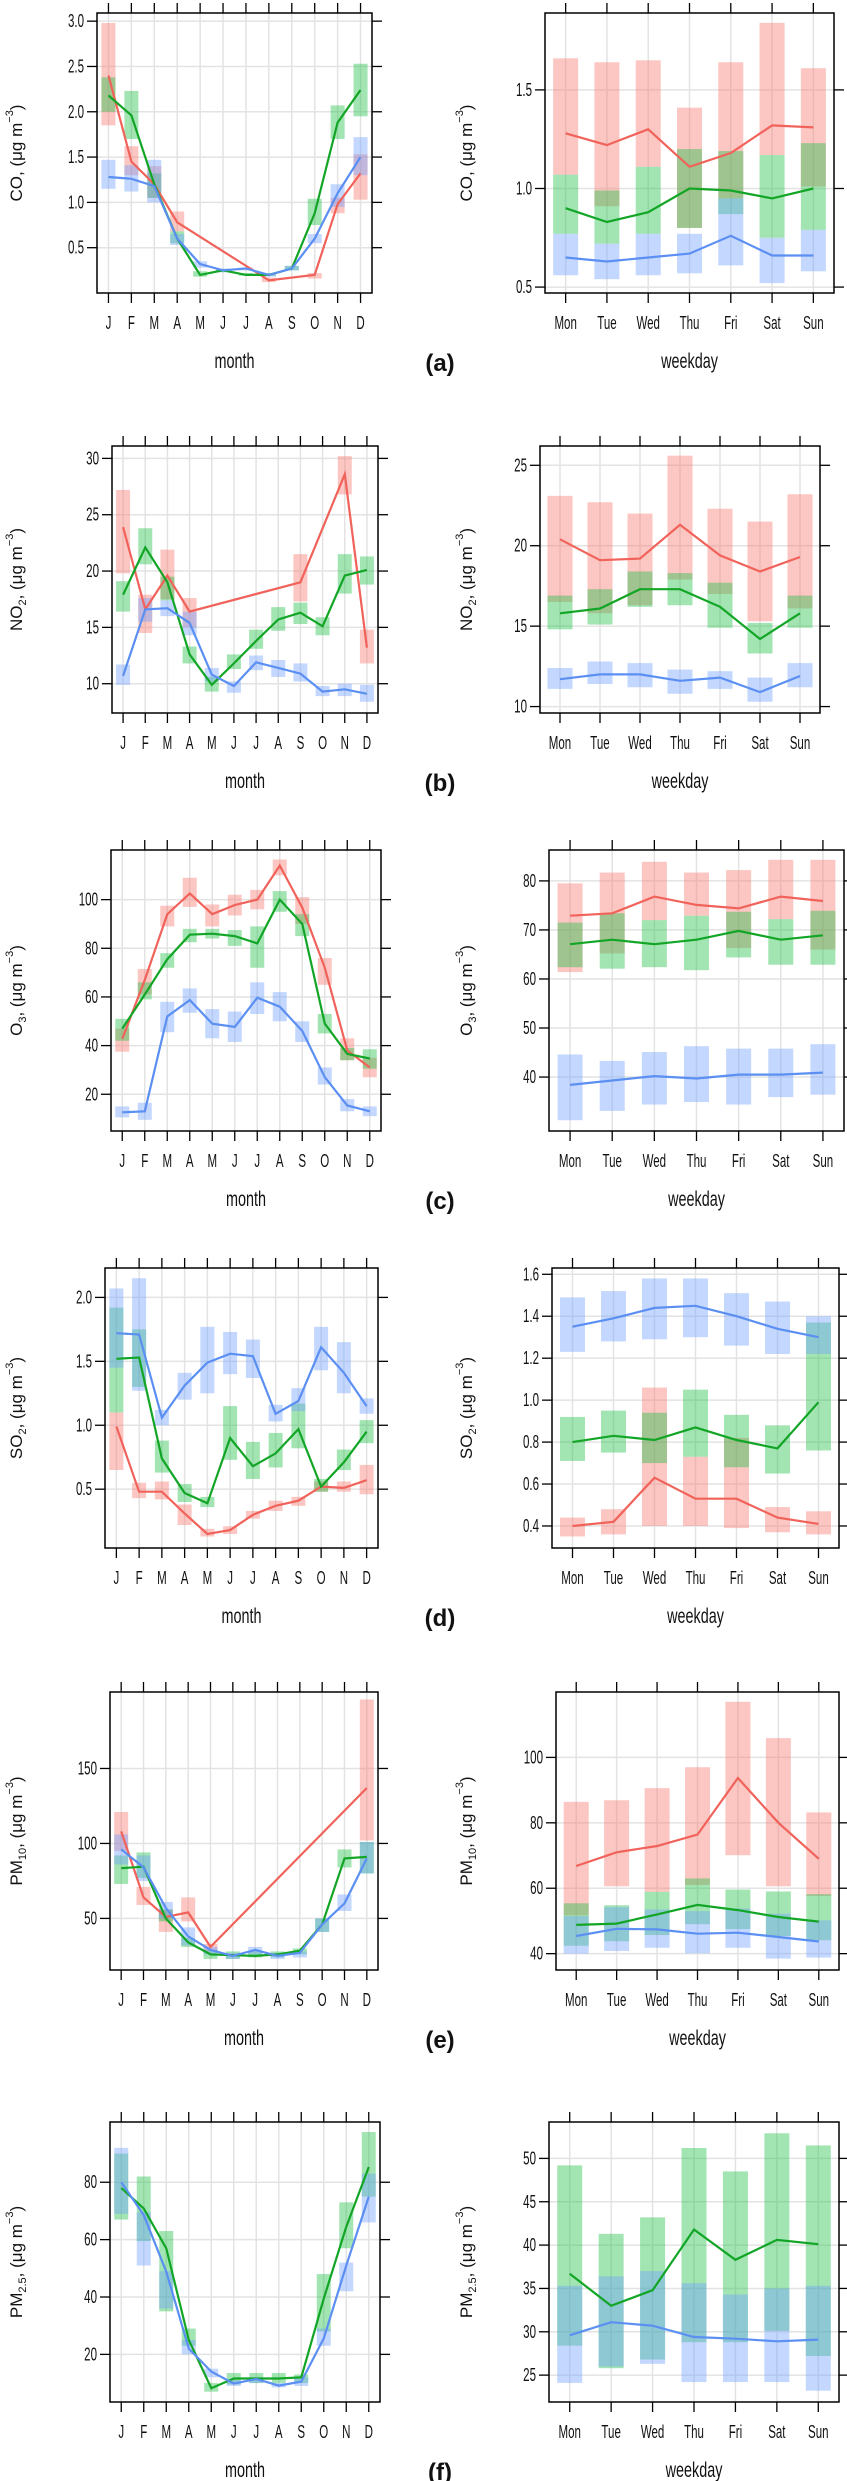 This screenshot has width=847, height=2481. Describe the element at coordinates (16, 990) in the screenshot. I see `y-axis-label: O3, (μg m−3)` at that location.